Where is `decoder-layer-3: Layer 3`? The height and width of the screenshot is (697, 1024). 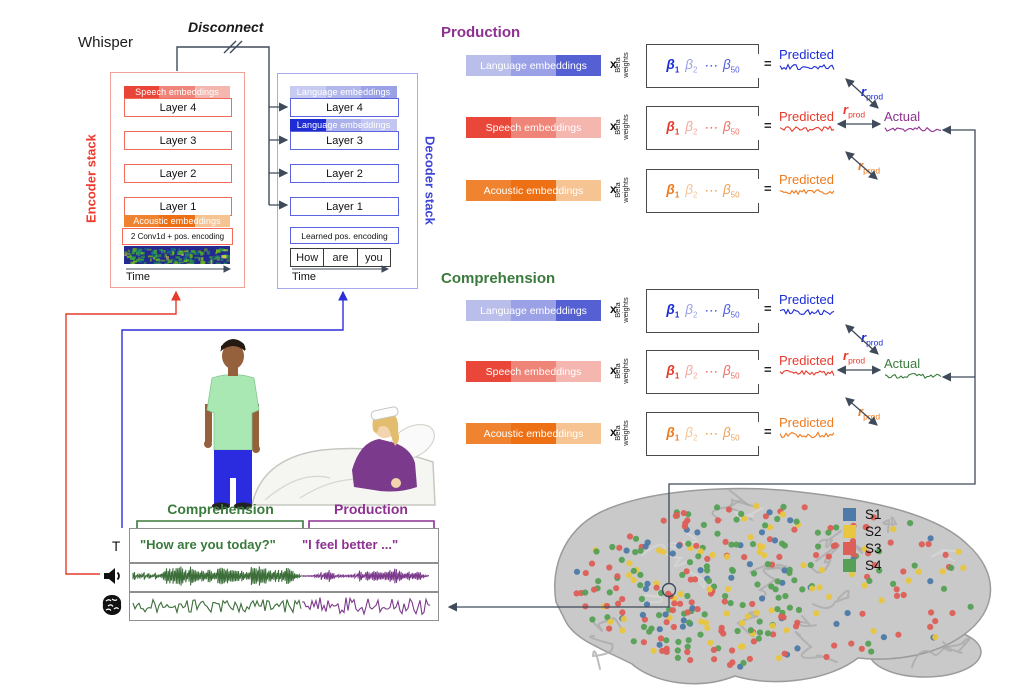
decoder-layer-3: Layer 3 is located at coordinates (344, 140).